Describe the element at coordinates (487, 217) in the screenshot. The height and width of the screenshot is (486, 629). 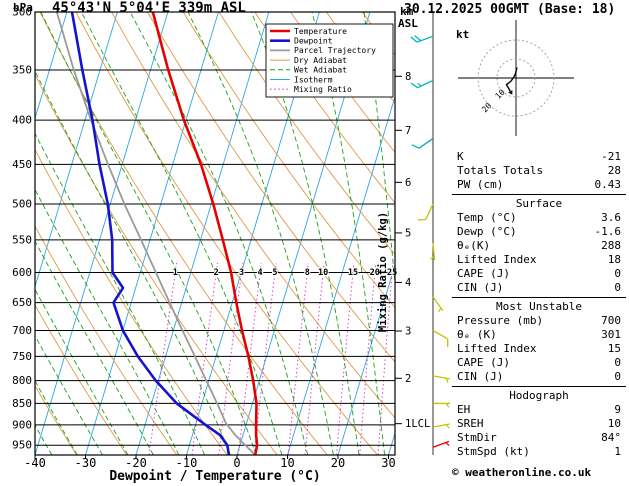
I see `stat-label: Temp (°C)` at that location.